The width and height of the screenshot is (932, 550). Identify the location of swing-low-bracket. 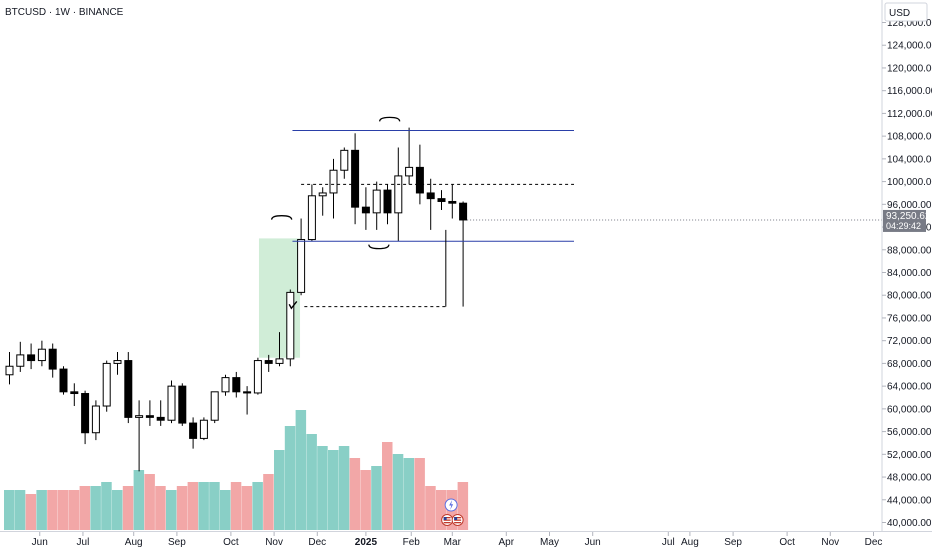
(379, 247).